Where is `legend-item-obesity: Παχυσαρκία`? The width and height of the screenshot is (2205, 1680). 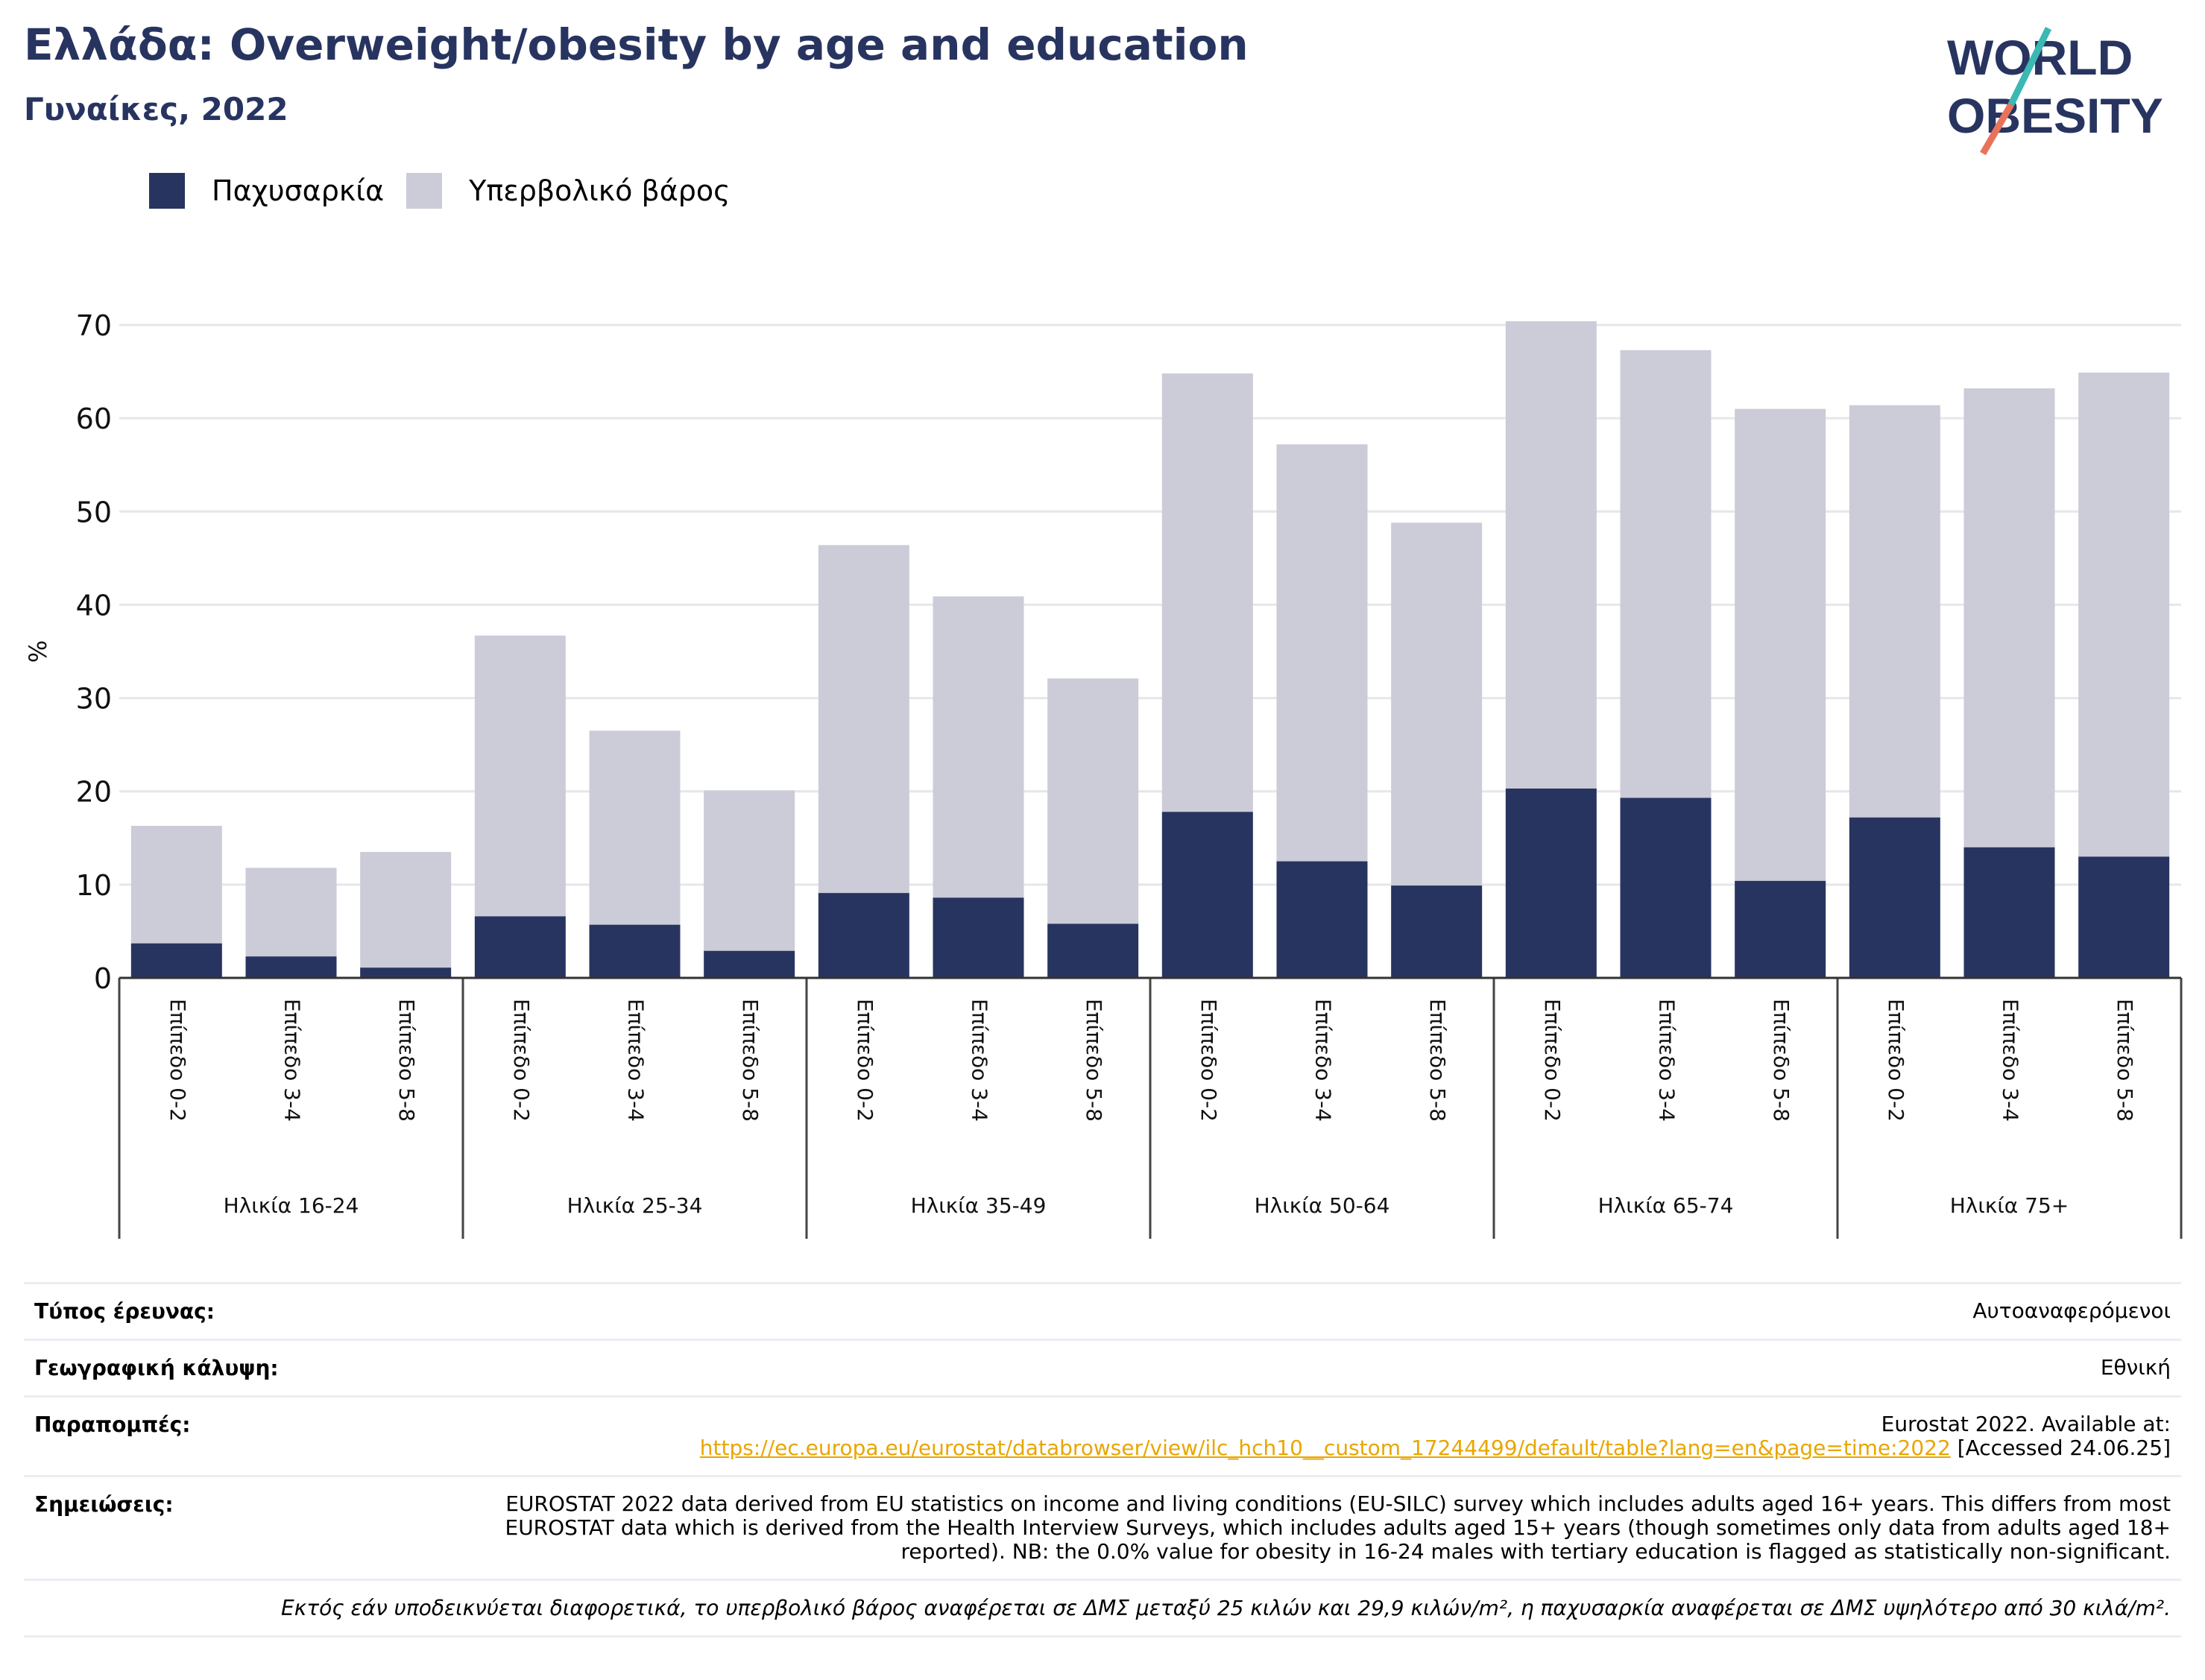 legend-item-obesity: Παχυσαρκία is located at coordinates (266, 191).